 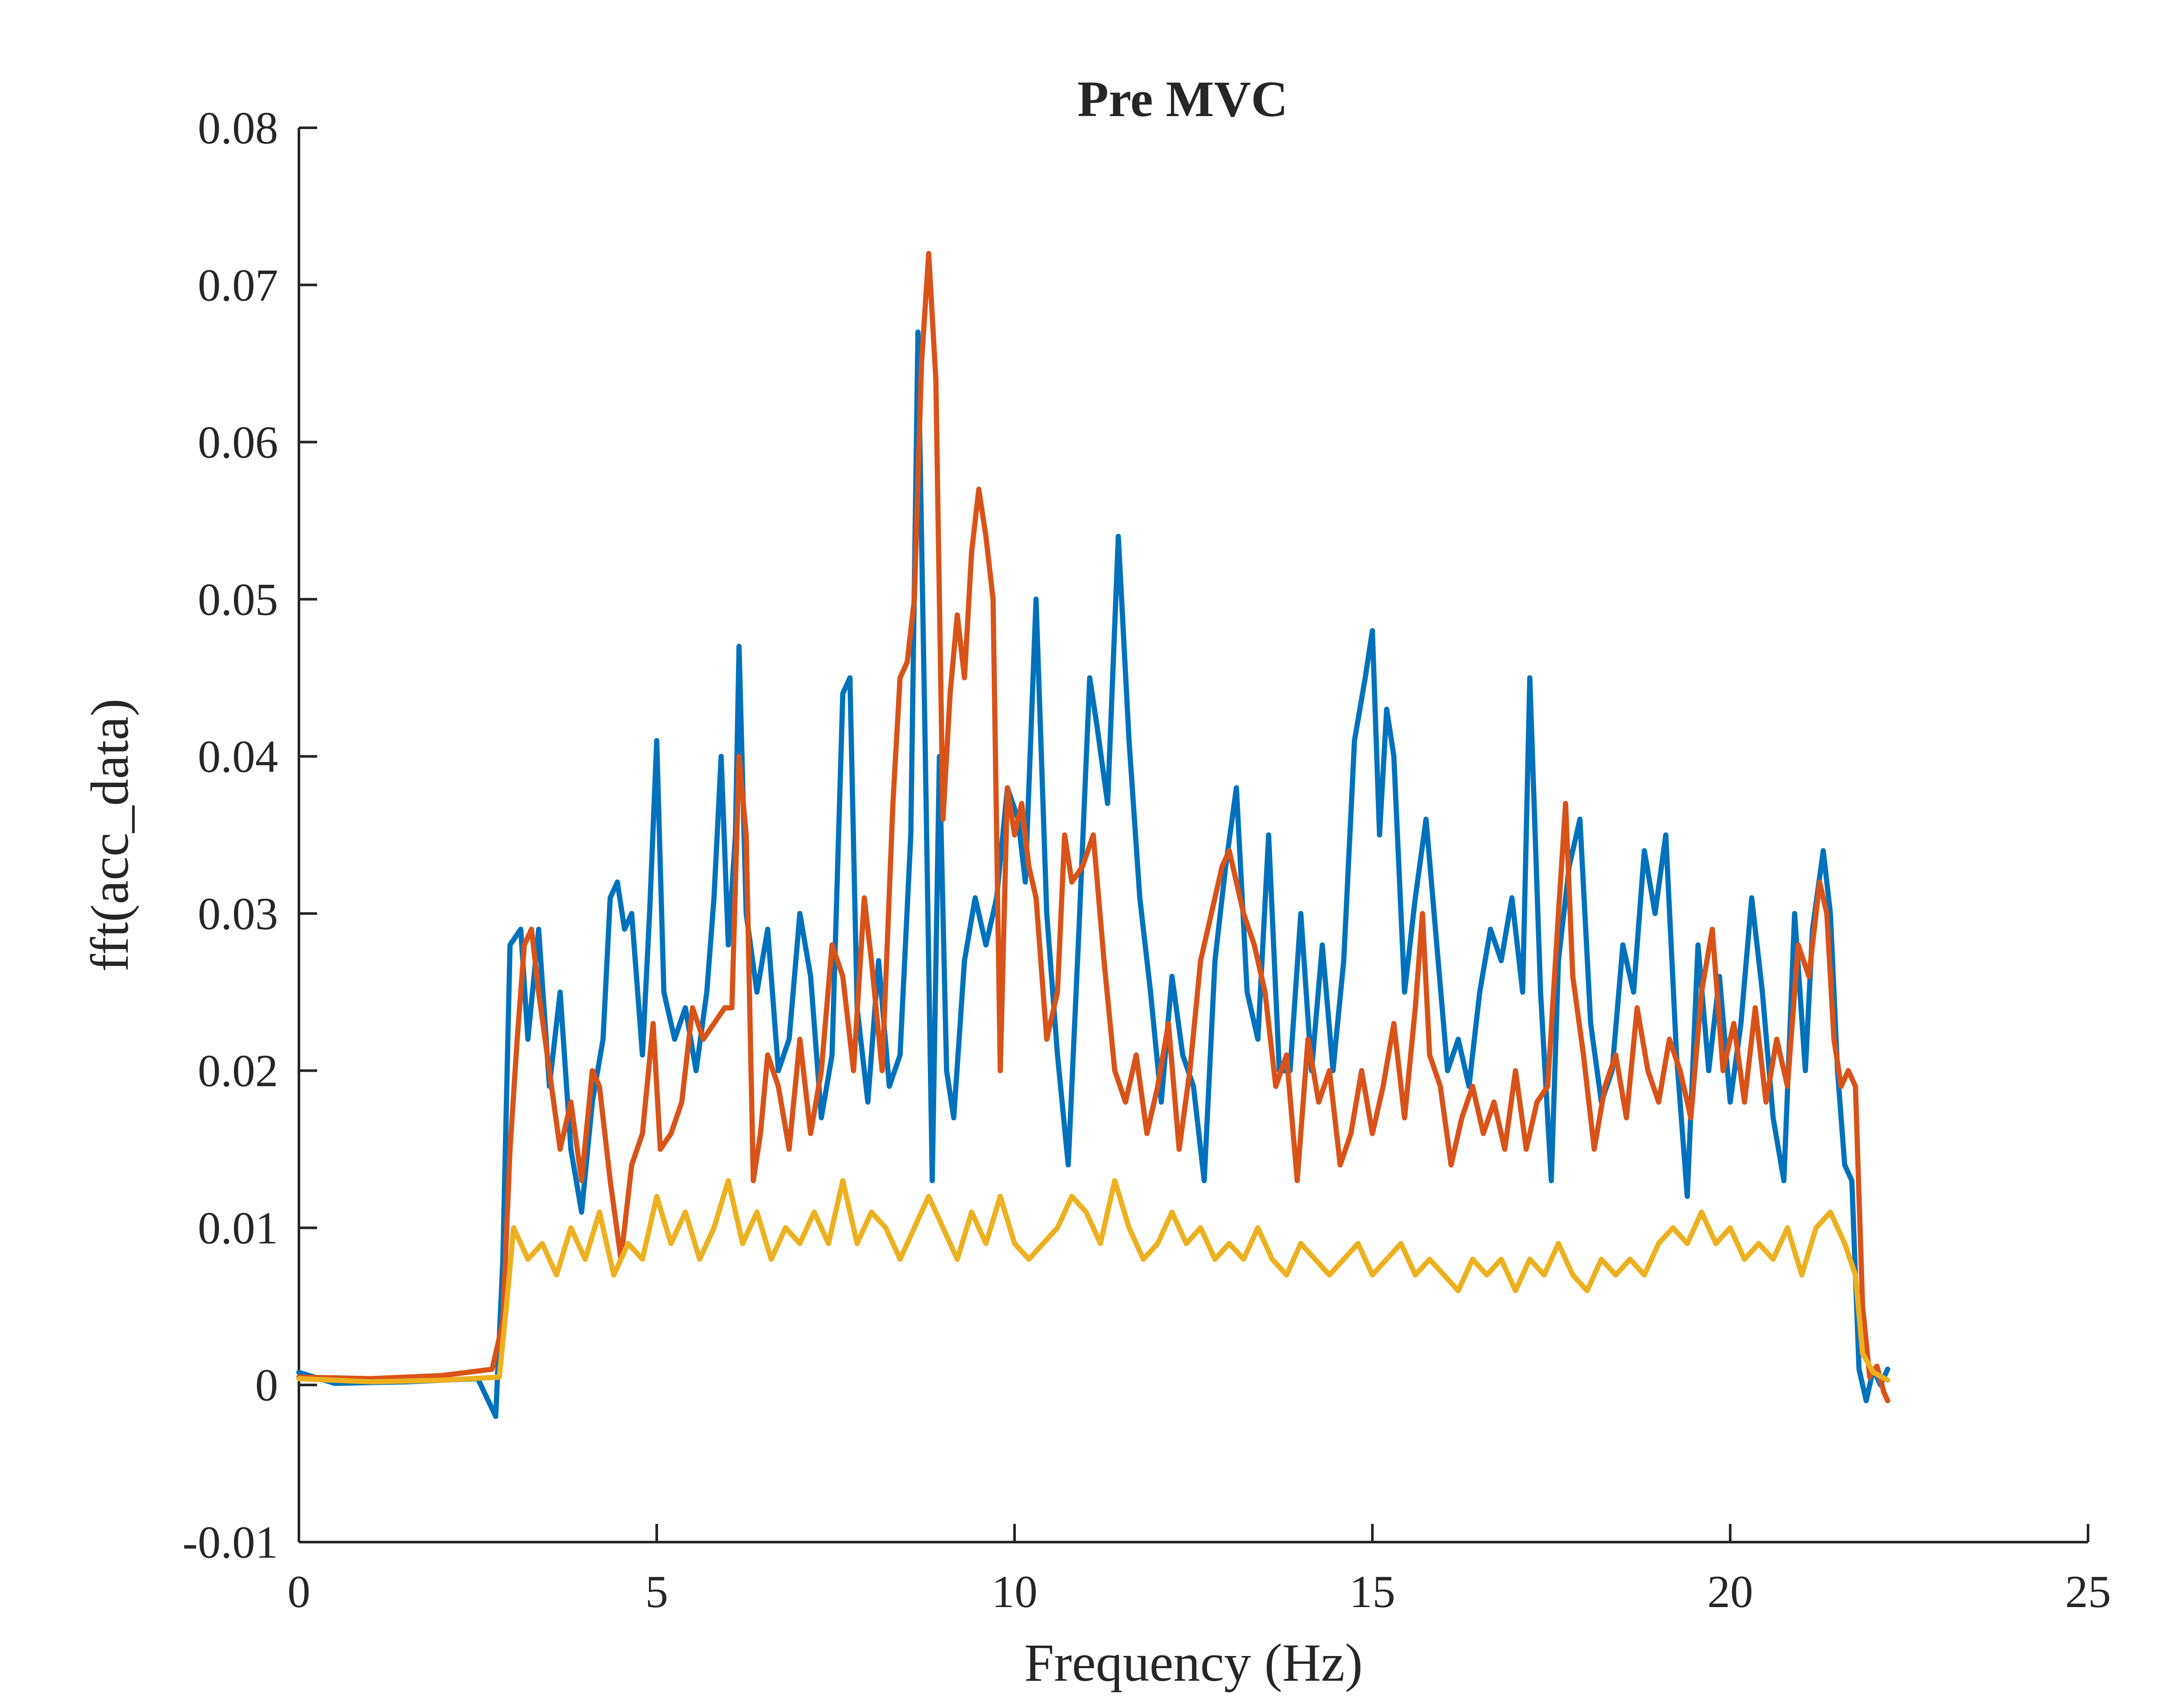 I want to click on x-axis-label: Frequency (Hz), so click(x=1193, y=1662).